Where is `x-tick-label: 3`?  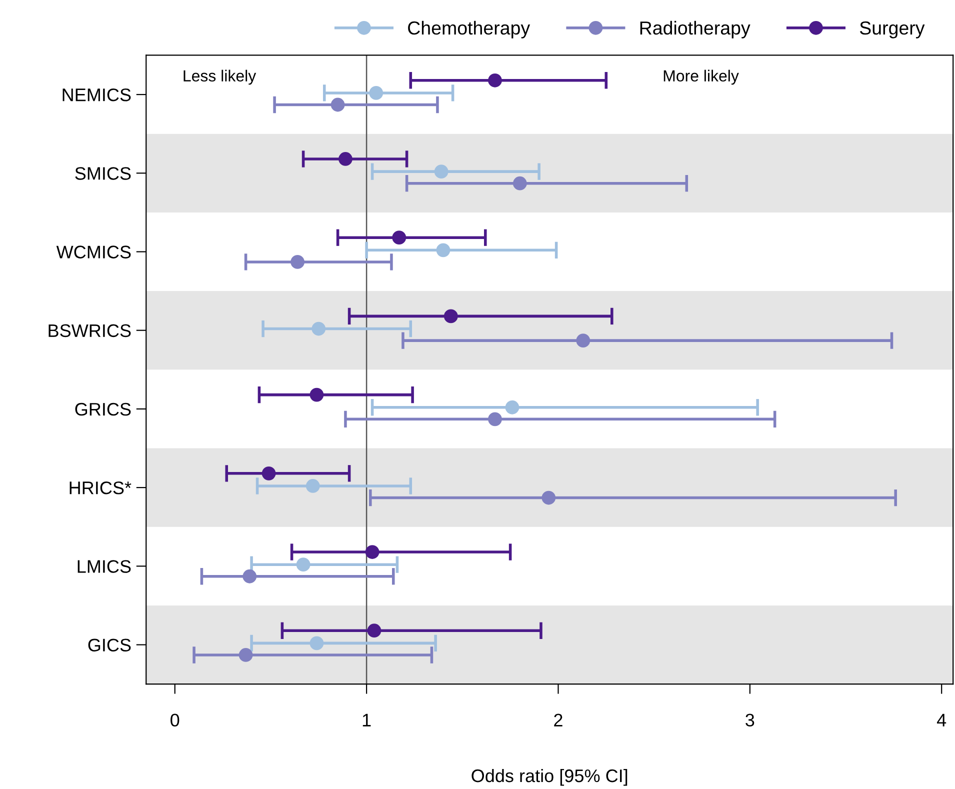
x-tick-label: 3 is located at coordinates (750, 720).